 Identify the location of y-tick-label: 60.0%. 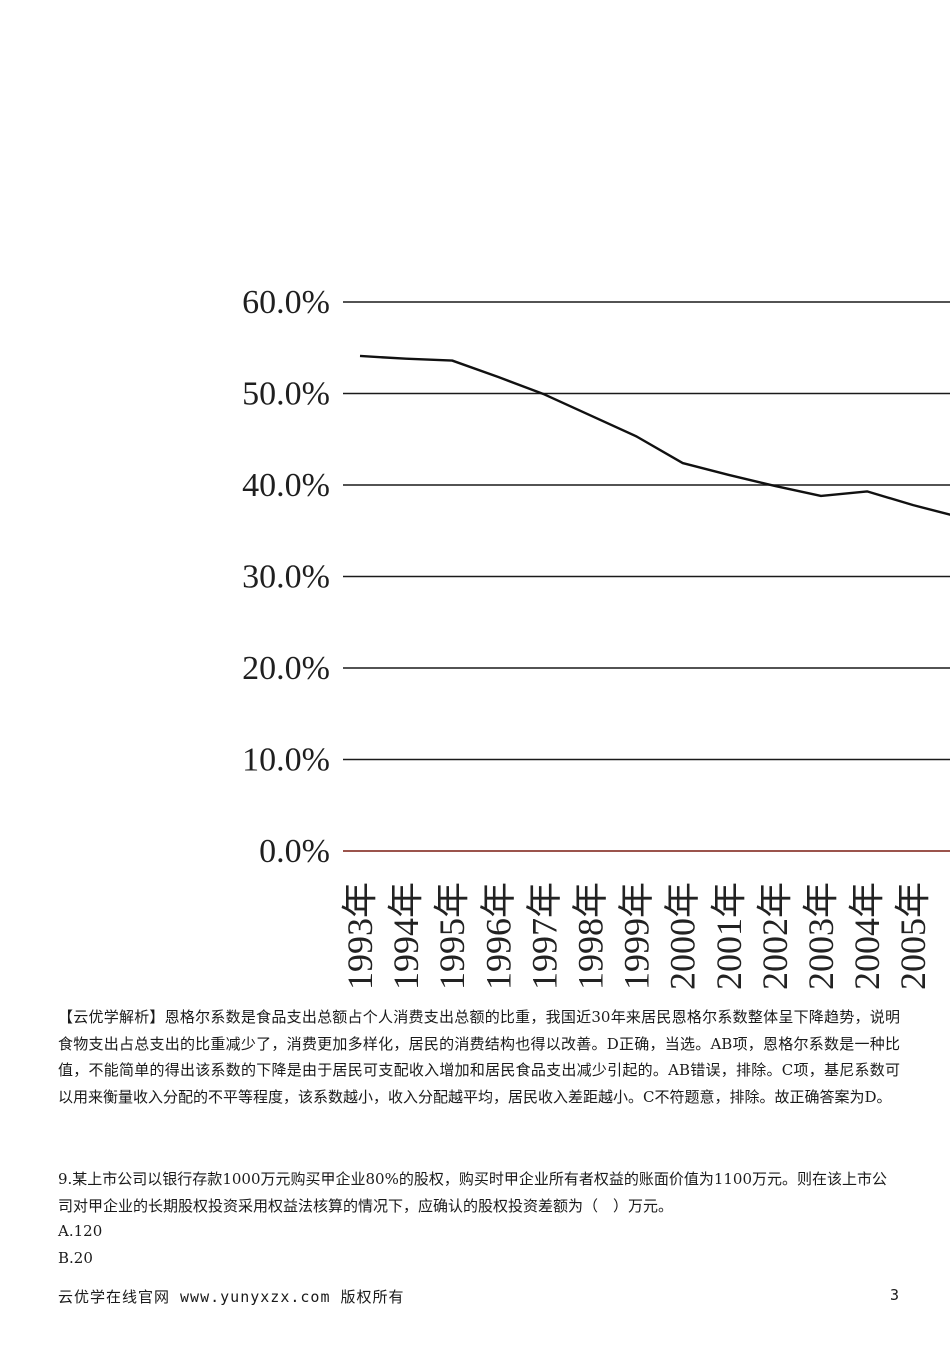
(286, 302).